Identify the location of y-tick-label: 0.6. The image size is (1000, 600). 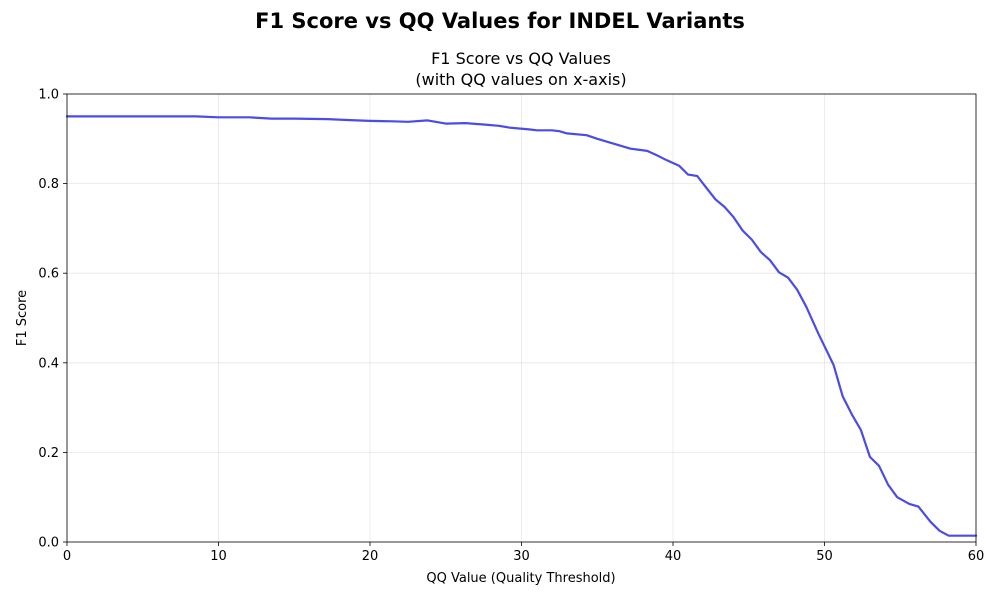
(48, 274).